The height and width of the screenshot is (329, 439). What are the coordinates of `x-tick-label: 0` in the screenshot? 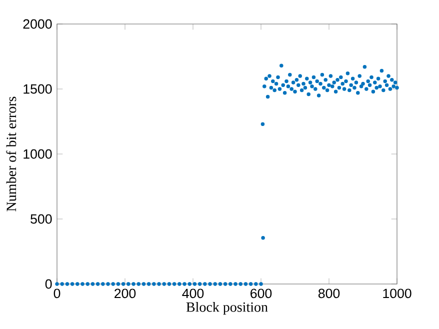 It's located at (57, 293).